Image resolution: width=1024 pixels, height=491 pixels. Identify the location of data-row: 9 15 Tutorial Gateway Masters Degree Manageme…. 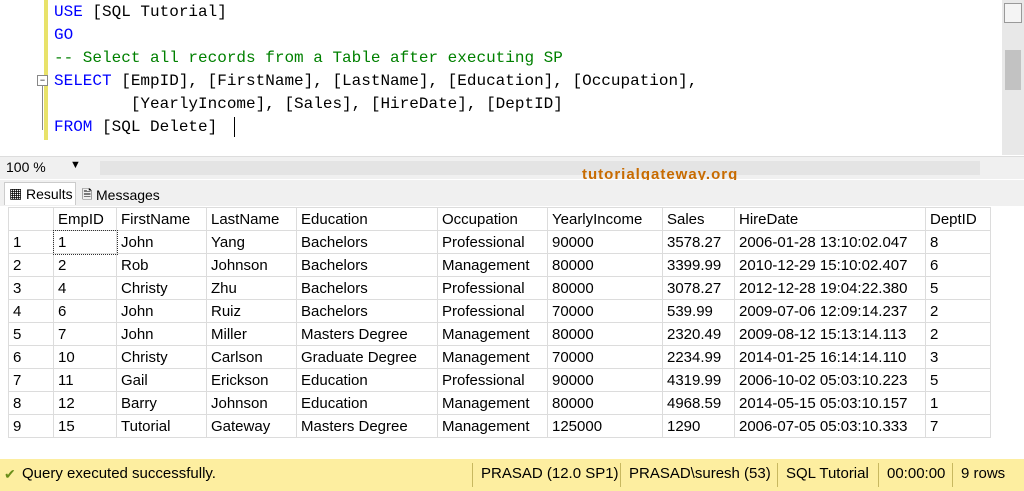
(499, 426).